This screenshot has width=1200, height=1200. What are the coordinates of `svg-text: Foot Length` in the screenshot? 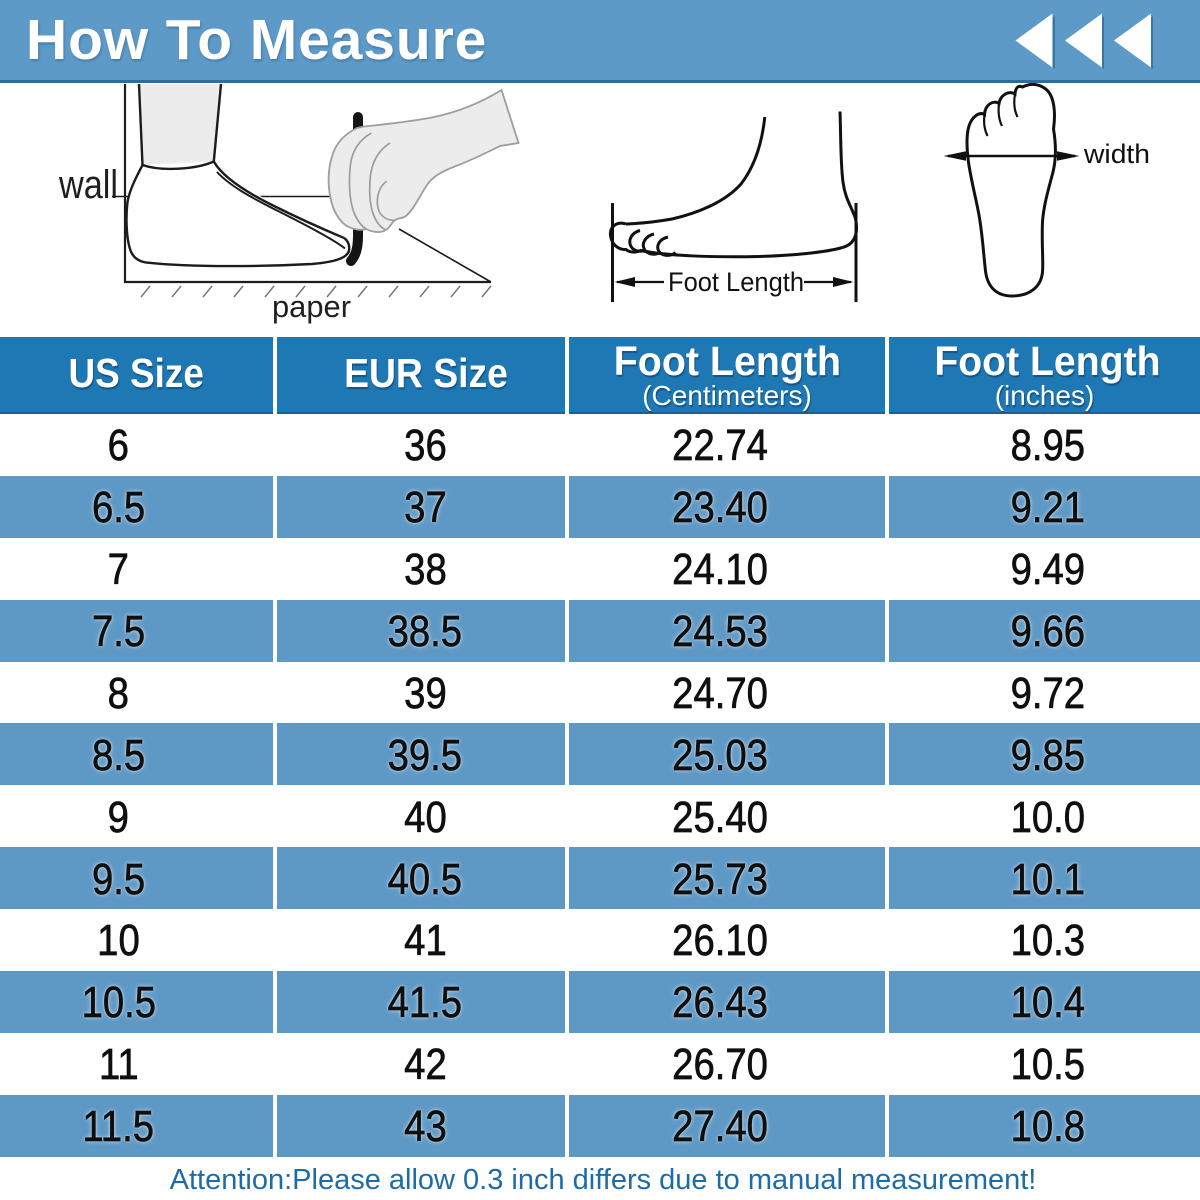 It's located at (736, 282).